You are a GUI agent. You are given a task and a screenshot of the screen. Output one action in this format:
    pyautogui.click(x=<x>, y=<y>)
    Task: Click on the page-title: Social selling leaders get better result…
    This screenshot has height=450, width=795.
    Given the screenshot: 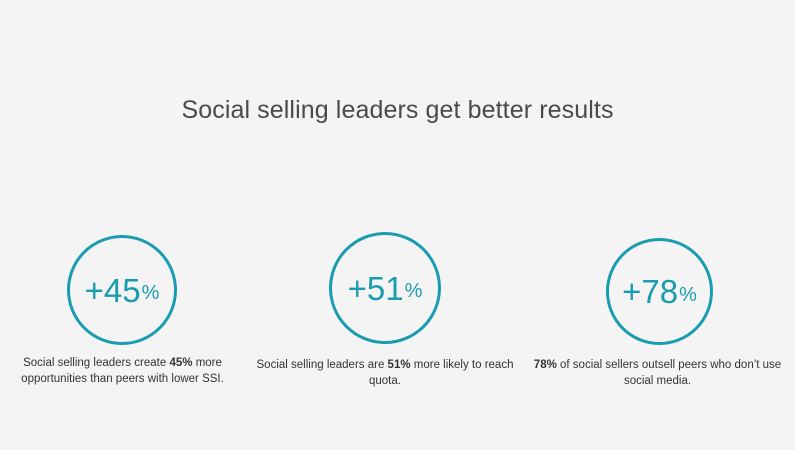 What is the action you would take?
    pyautogui.click(x=397, y=110)
    